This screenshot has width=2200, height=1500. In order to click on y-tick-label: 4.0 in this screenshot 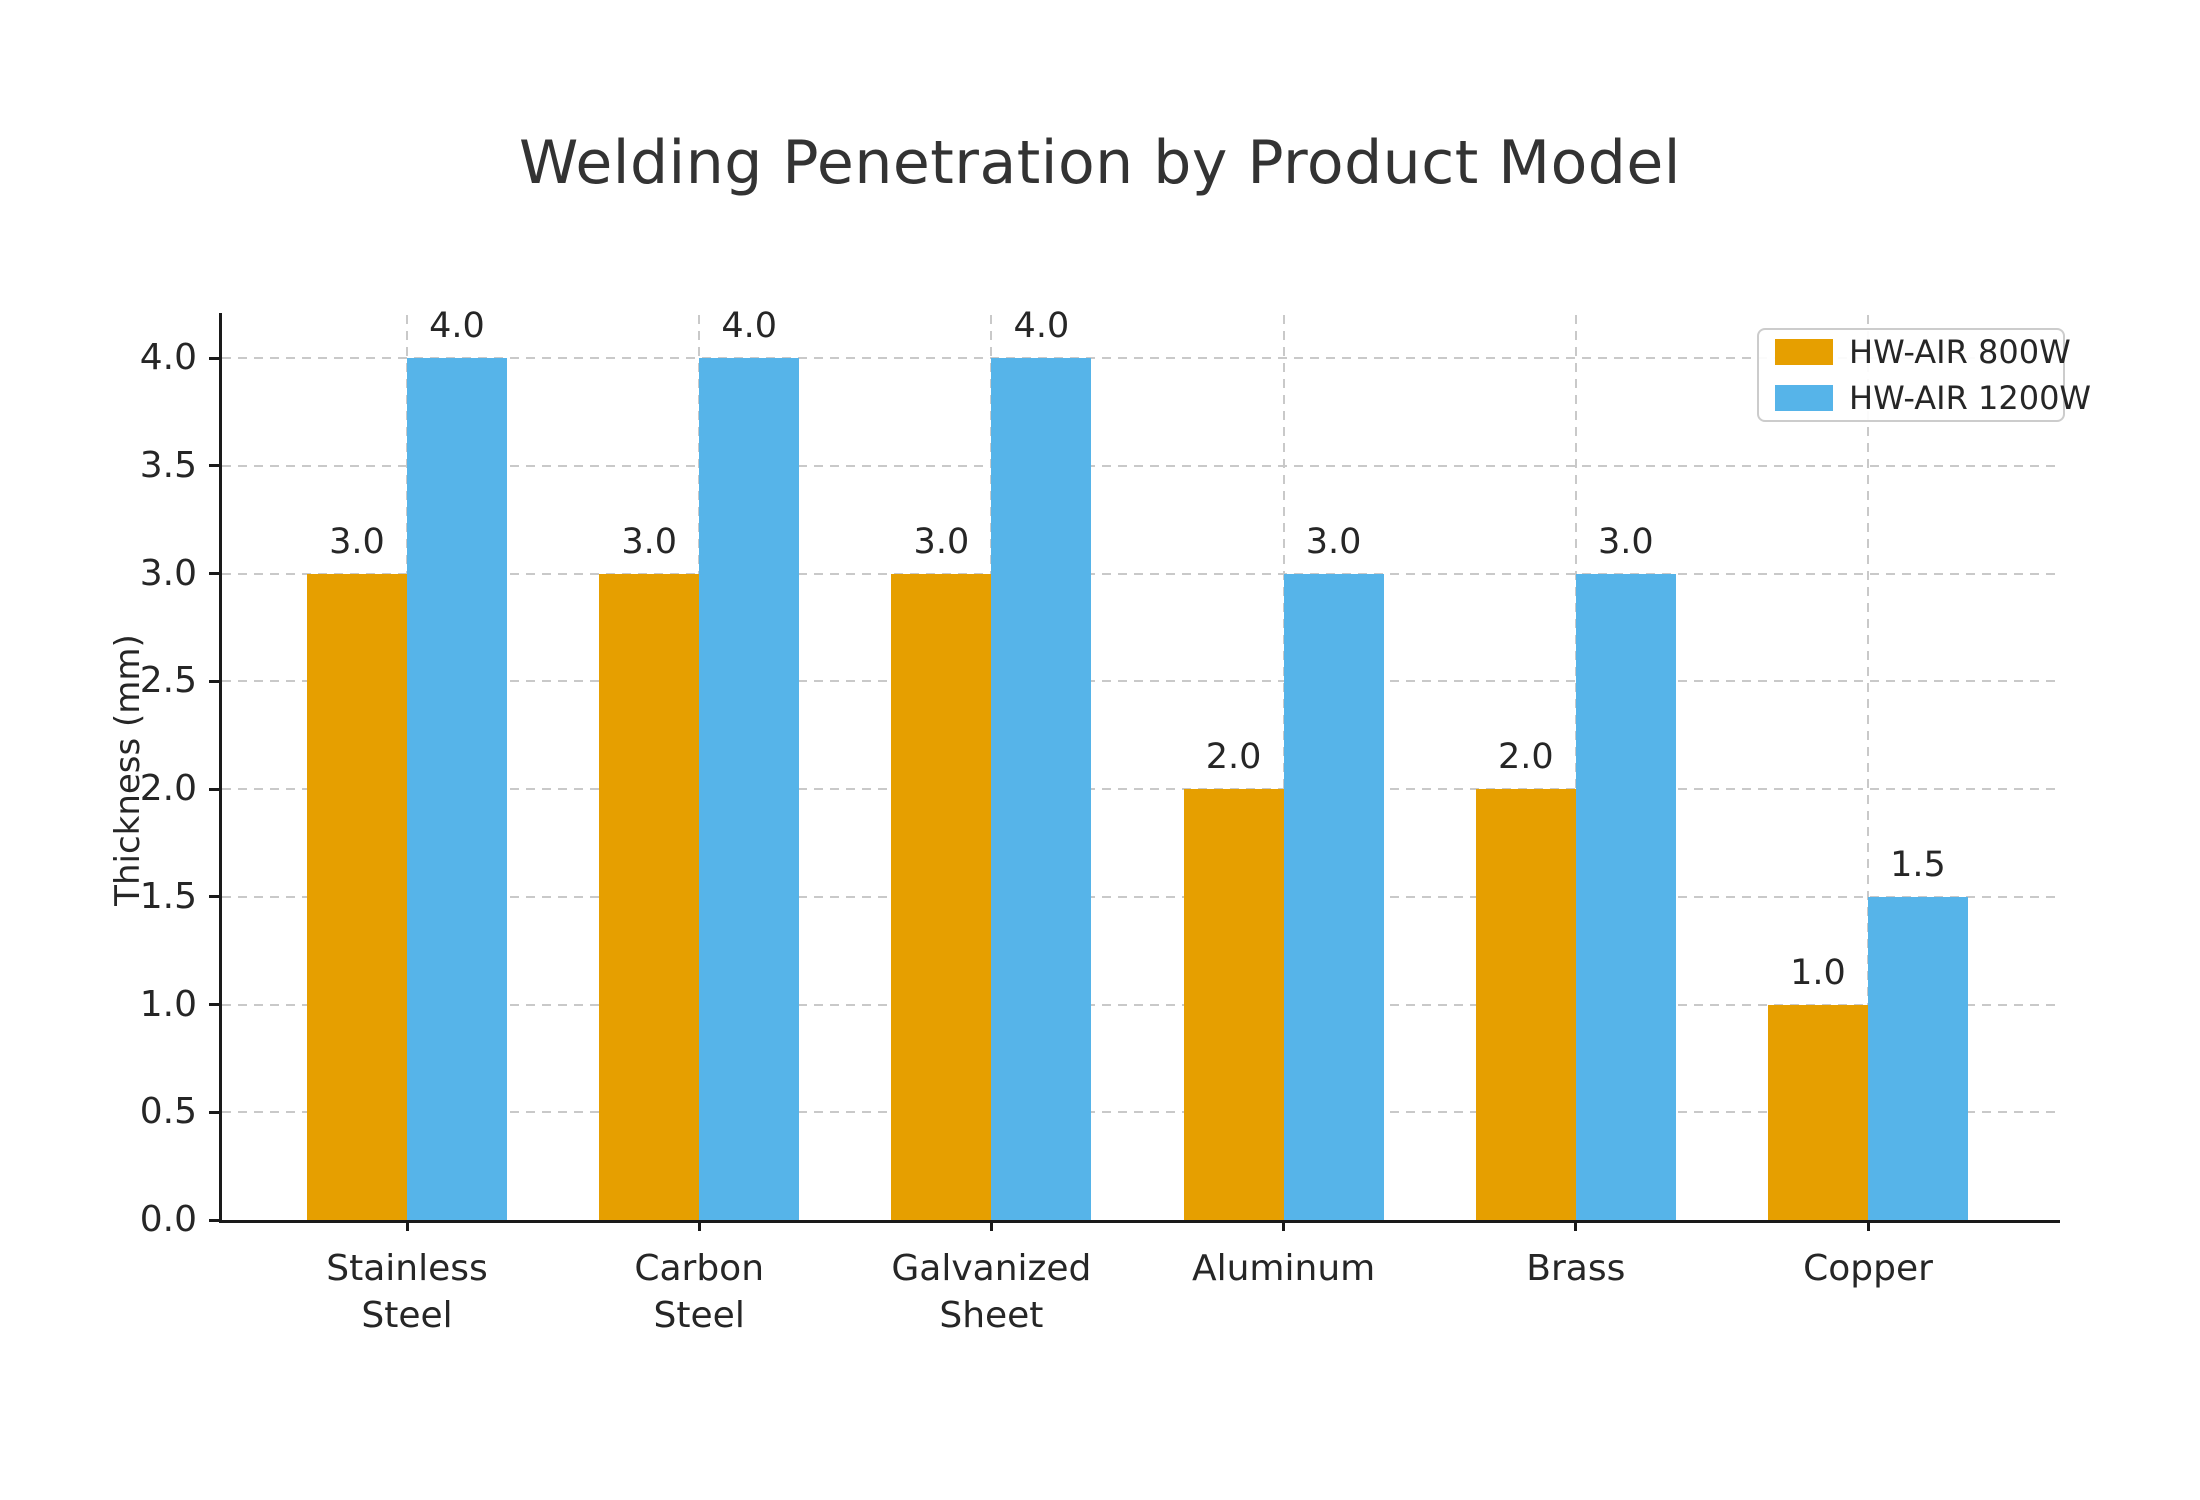, I will do `click(168, 358)`.